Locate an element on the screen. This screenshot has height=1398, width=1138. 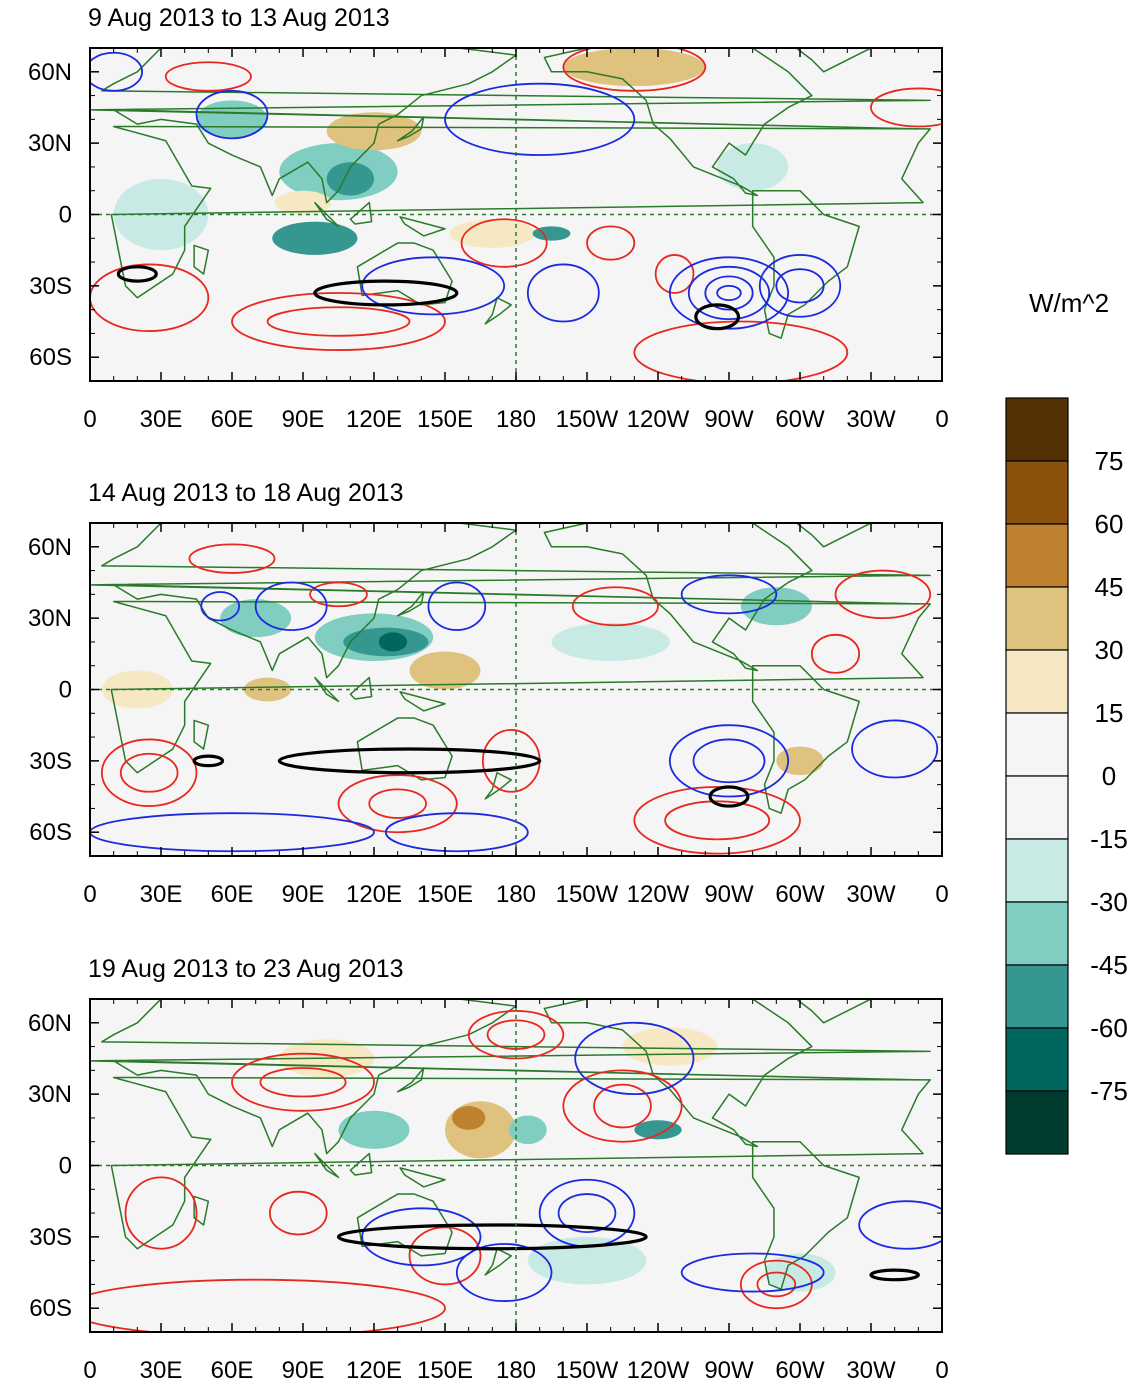
panel-title: 19 Aug 2013 to 23 Aug 2013 is located at coordinates (246, 969).